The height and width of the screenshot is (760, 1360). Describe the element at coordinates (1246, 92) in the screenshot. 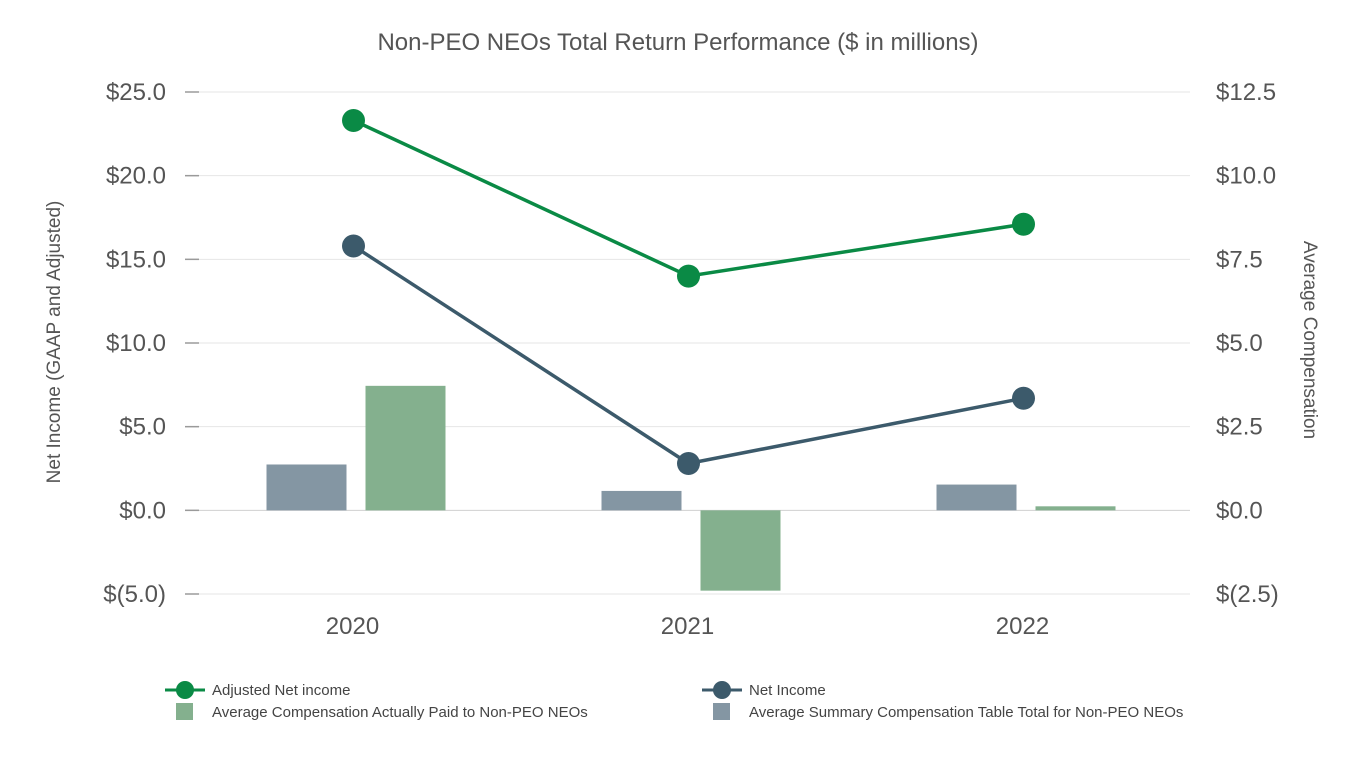

I see `right-tick-label: $12.5` at that location.